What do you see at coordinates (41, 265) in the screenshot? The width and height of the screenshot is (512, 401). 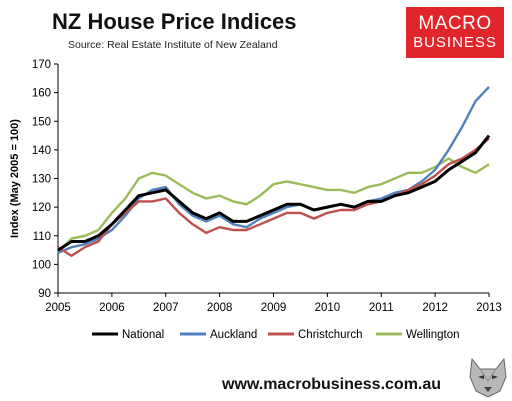 I see `y-tick-label: 100` at bounding box center [41, 265].